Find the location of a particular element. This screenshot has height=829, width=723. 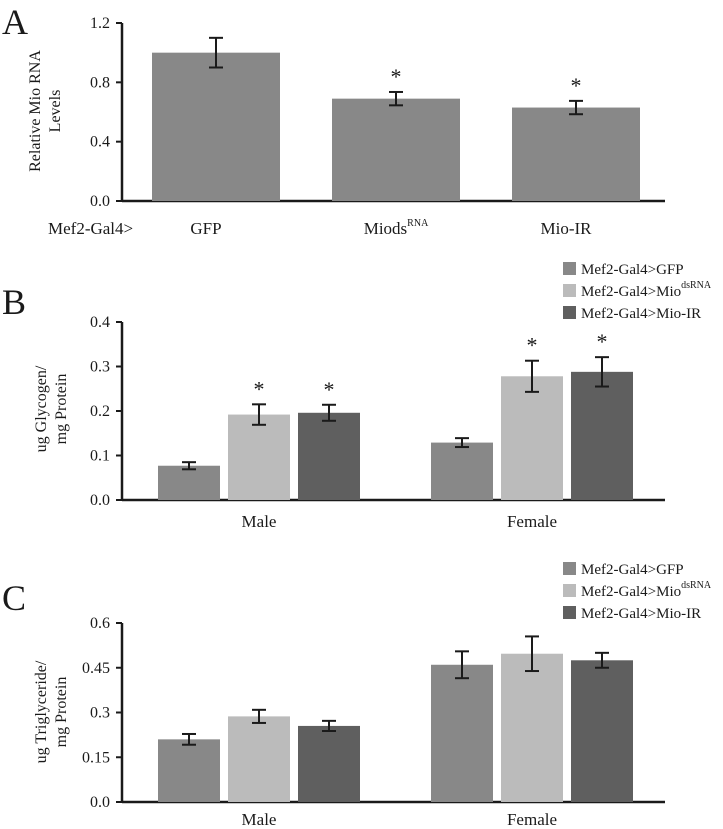

x-tick-label: GFP is located at coordinates (205, 228).